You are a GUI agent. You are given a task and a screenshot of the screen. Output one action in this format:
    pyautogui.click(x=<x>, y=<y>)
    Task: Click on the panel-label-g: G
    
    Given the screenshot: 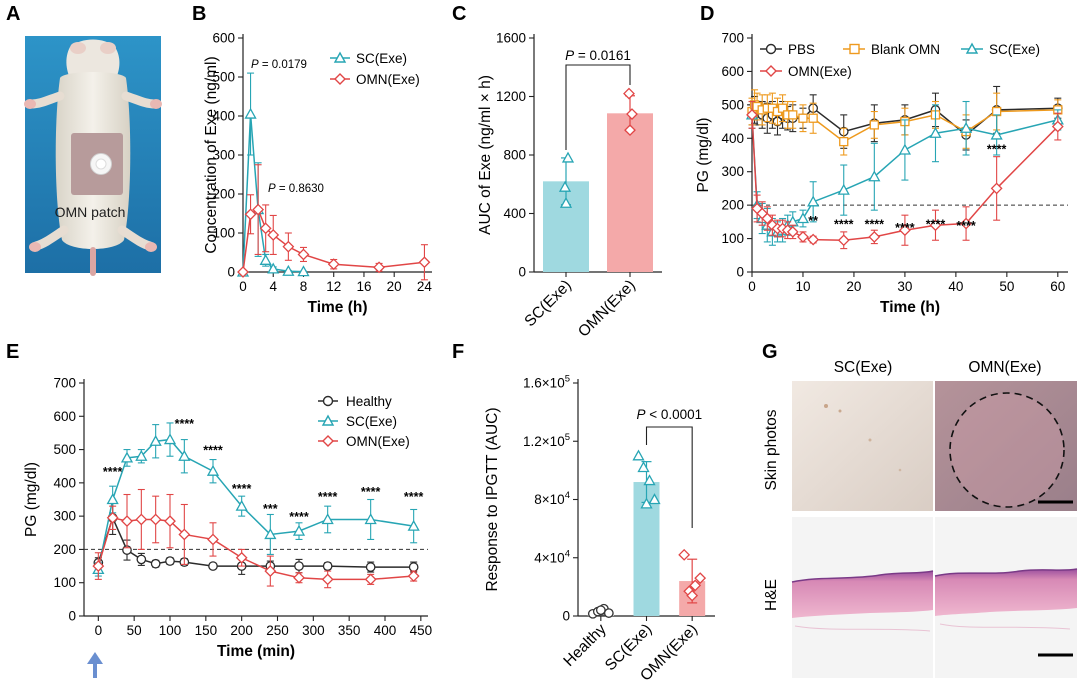 What is the action you would take?
    pyautogui.click(x=770, y=352)
    